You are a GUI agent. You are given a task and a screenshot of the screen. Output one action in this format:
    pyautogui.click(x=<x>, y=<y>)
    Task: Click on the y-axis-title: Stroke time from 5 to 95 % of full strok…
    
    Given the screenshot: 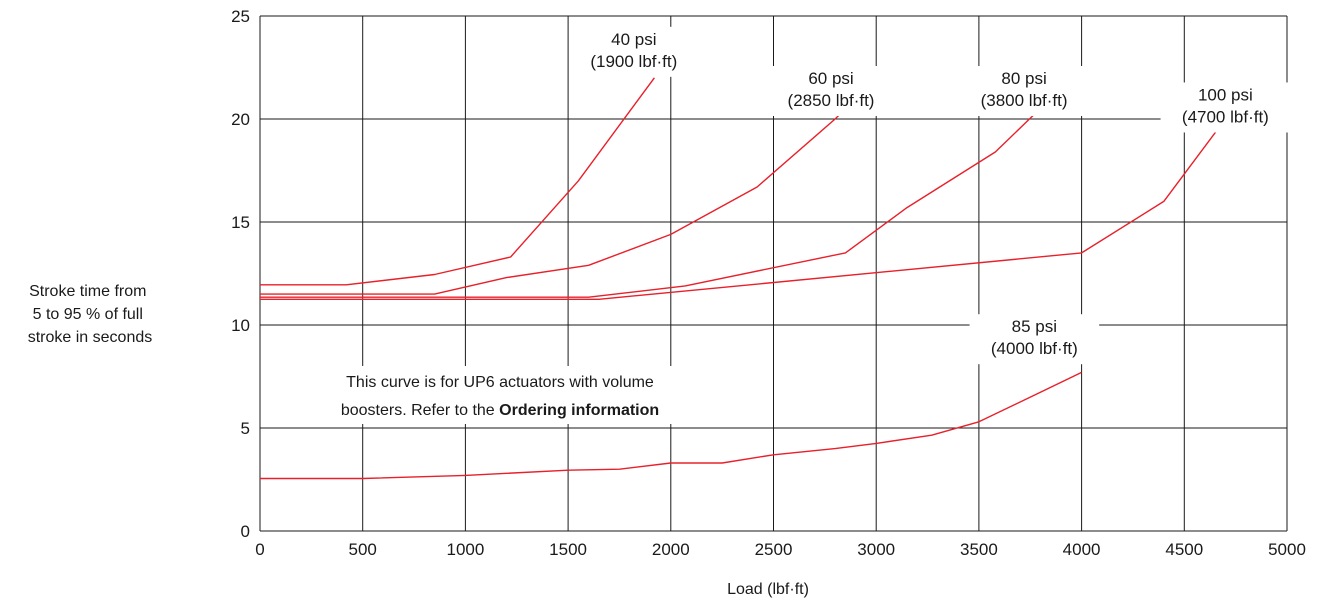 What is the action you would take?
    pyautogui.click(x=90, y=314)
    